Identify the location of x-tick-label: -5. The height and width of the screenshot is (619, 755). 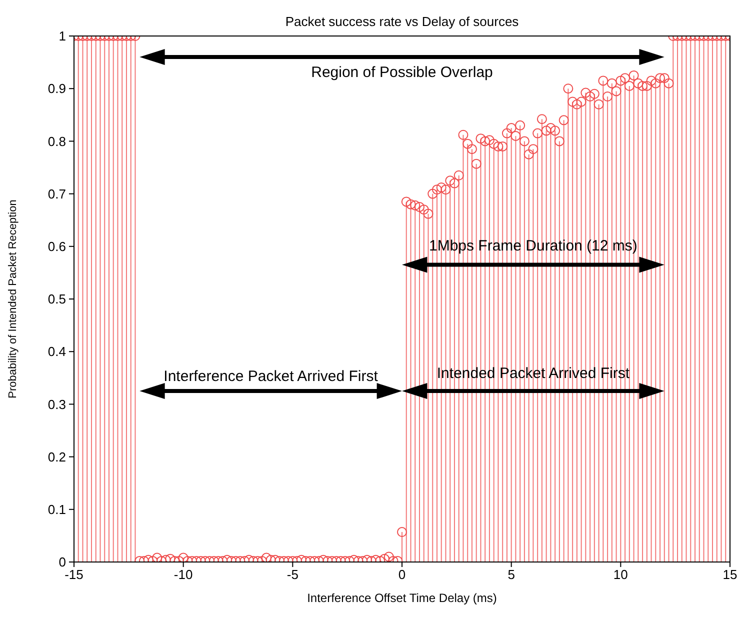
(292, 574).